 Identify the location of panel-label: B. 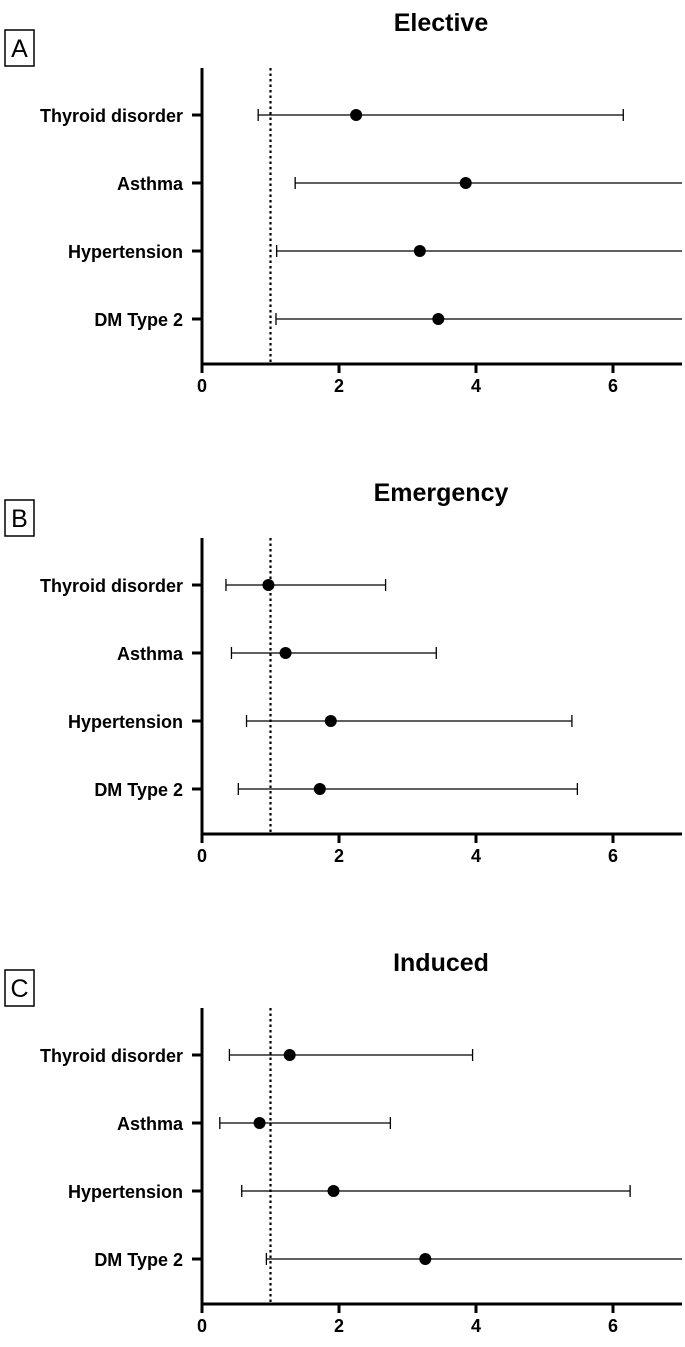
(19, 519).